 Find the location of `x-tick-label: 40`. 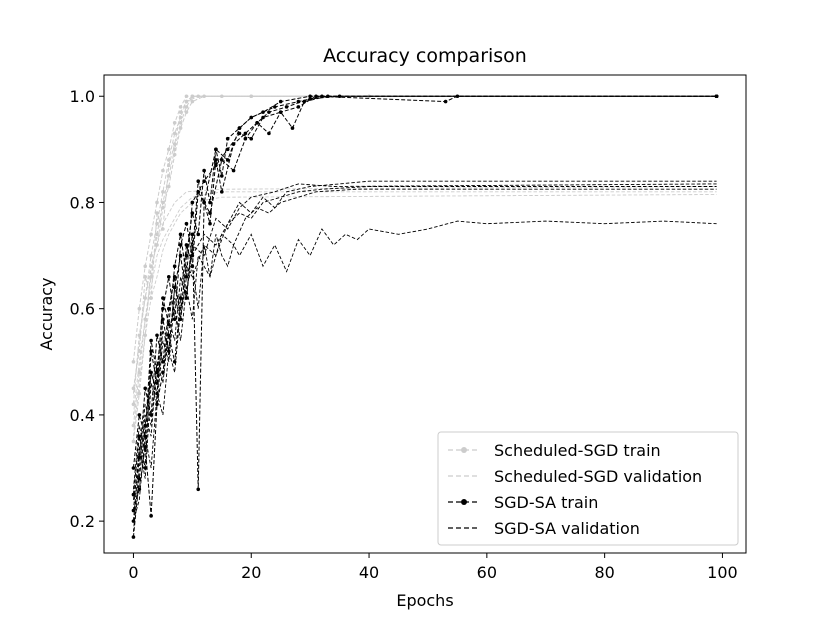

x-tick-label: 40 is located at coordinates (369, 572).